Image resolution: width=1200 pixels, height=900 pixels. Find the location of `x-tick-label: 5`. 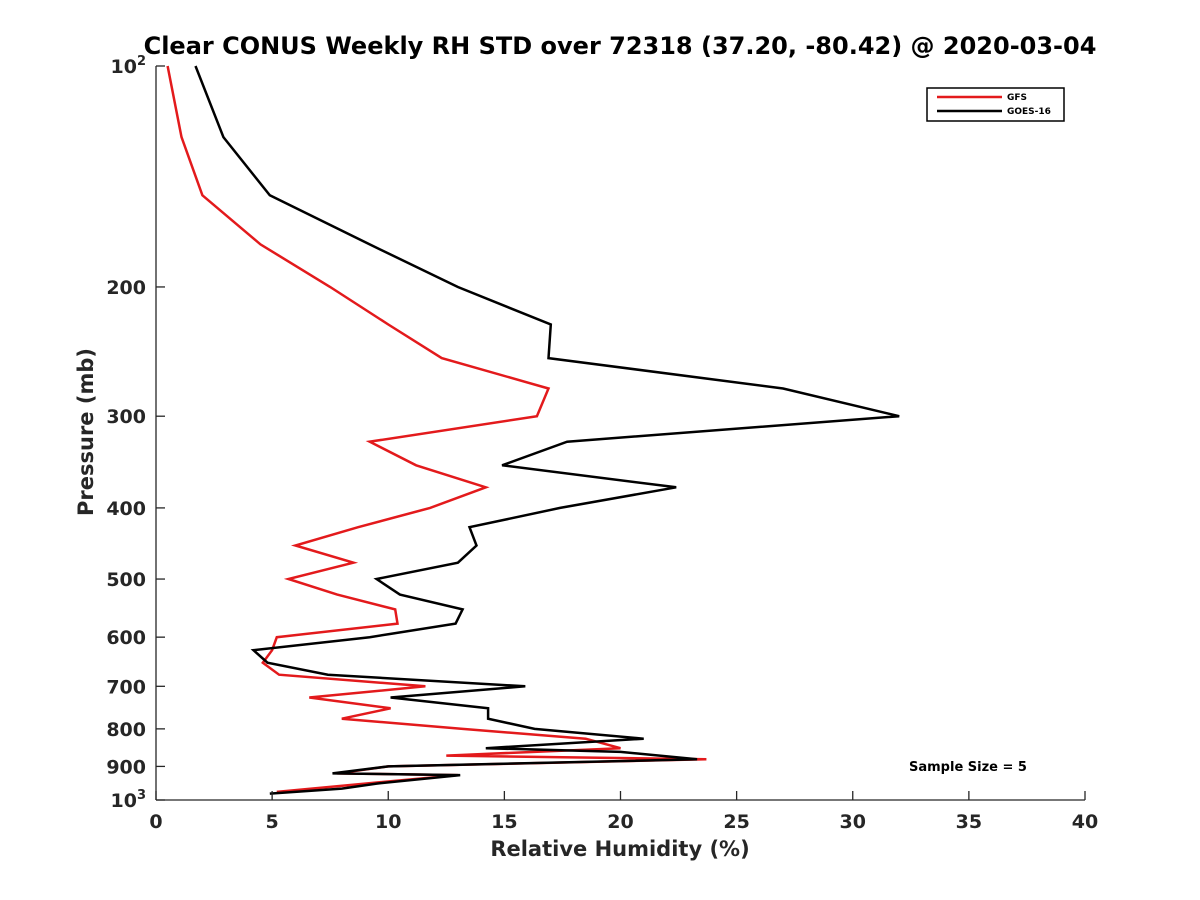

x-tick-label: 5 is located at coordinates (272, 822).